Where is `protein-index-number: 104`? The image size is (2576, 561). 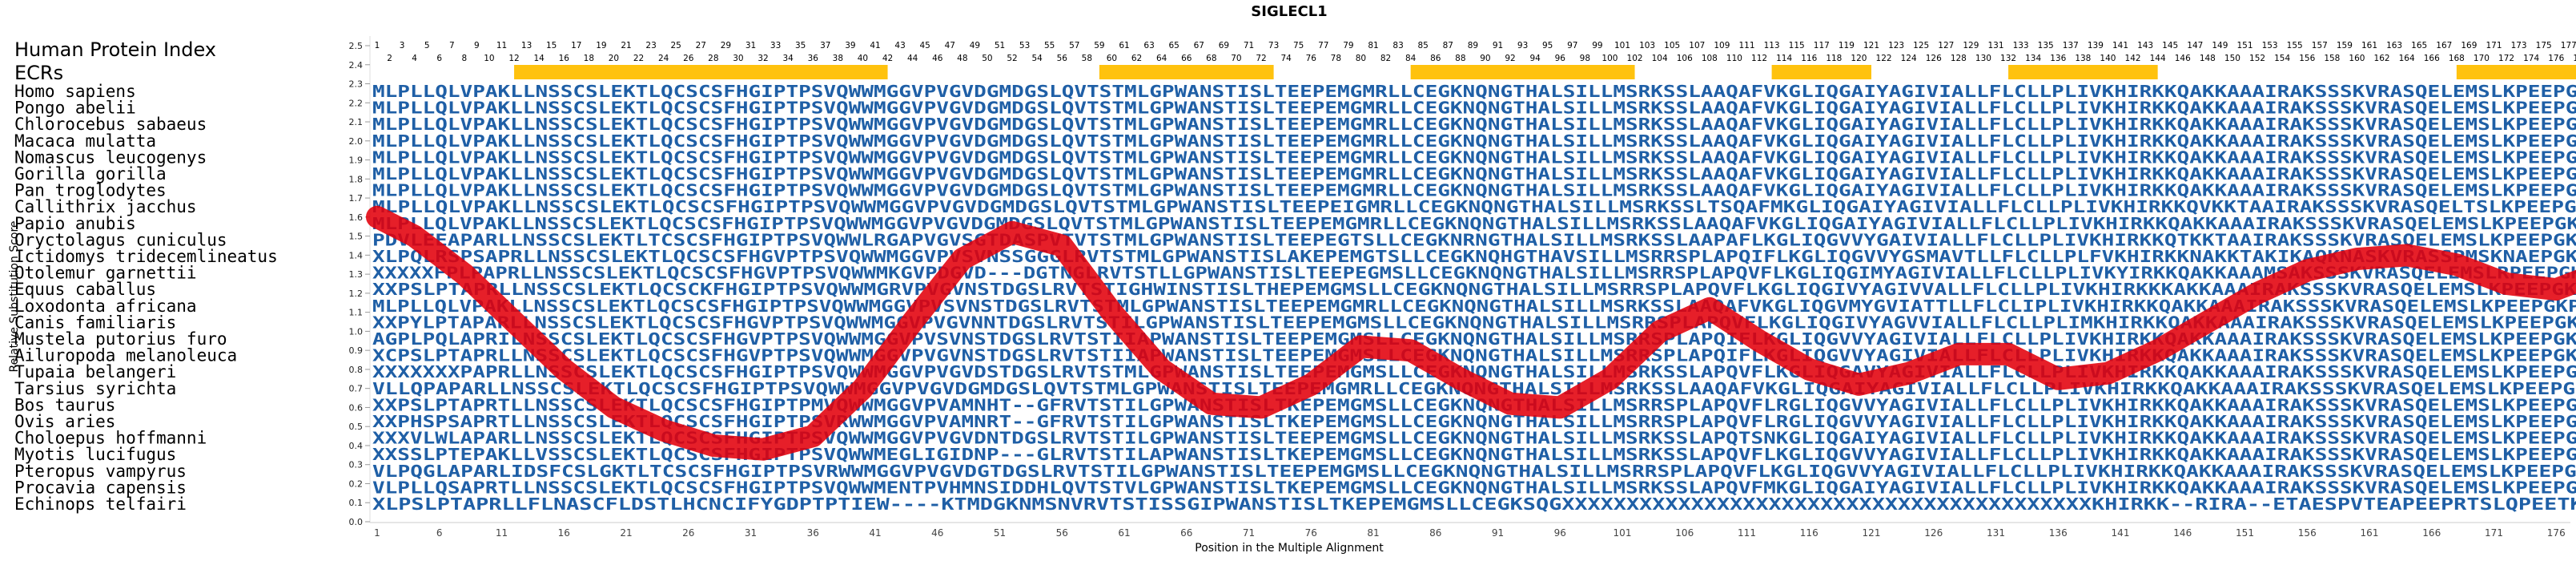 protein-index-number: 104 is located at coordinates (1660, 58).